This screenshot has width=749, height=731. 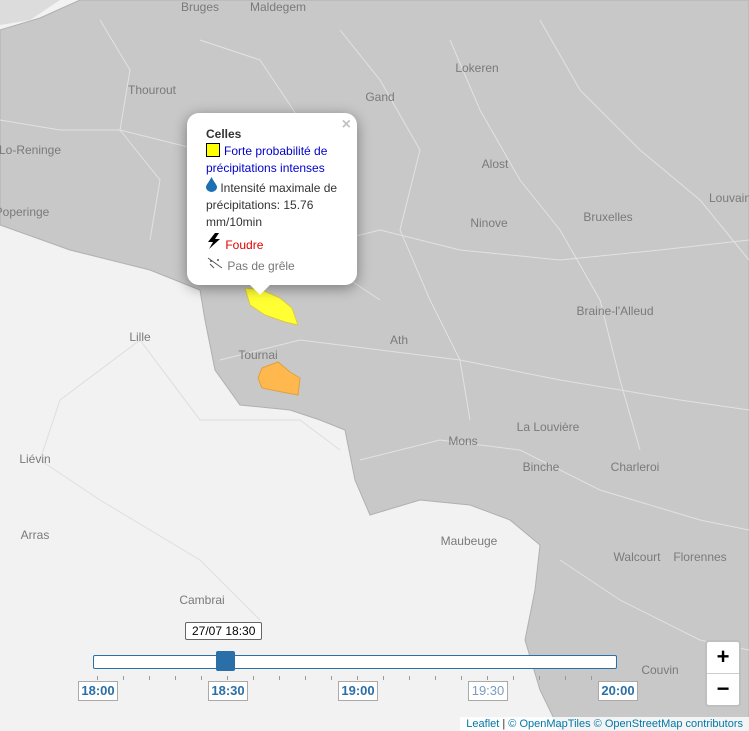 What do you see at coordinates (495, 164) in the screenshot?
I see `place-label: Alost` at bounding box center [495, 164].